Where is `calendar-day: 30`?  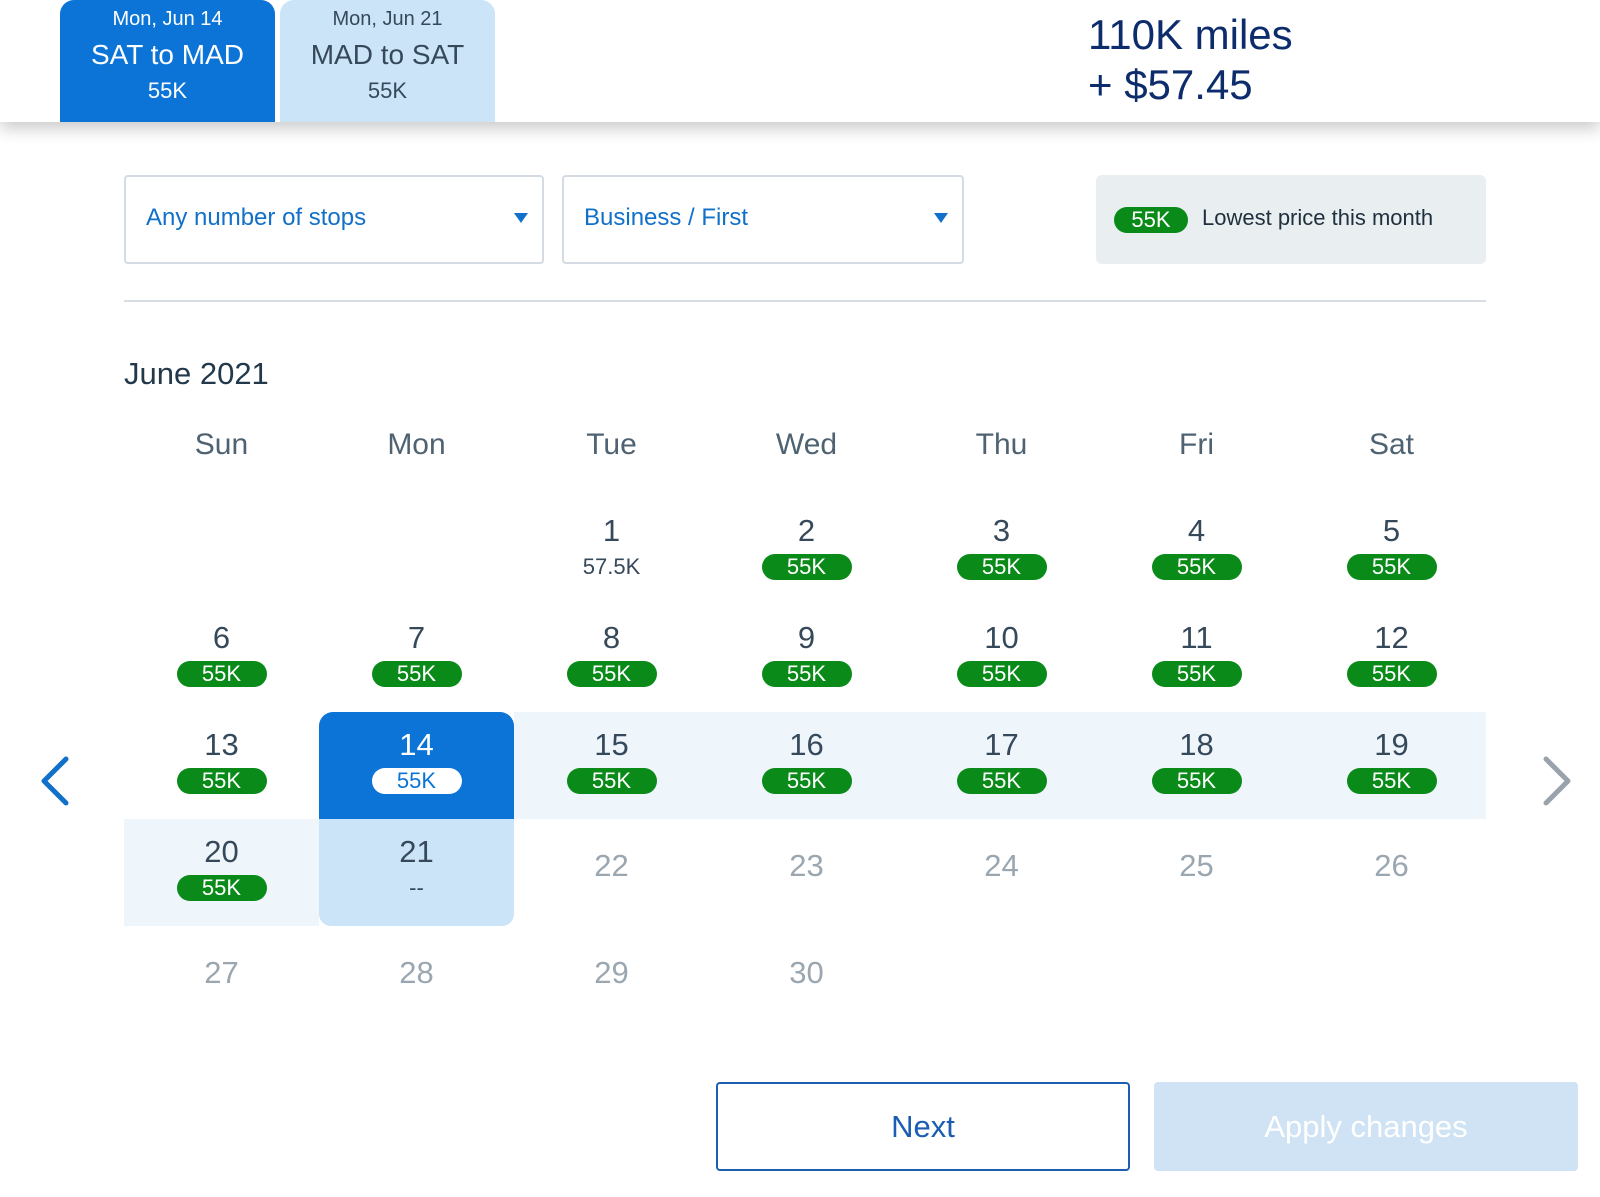 calendar-day: 30 is located at coordinates (806, 979).